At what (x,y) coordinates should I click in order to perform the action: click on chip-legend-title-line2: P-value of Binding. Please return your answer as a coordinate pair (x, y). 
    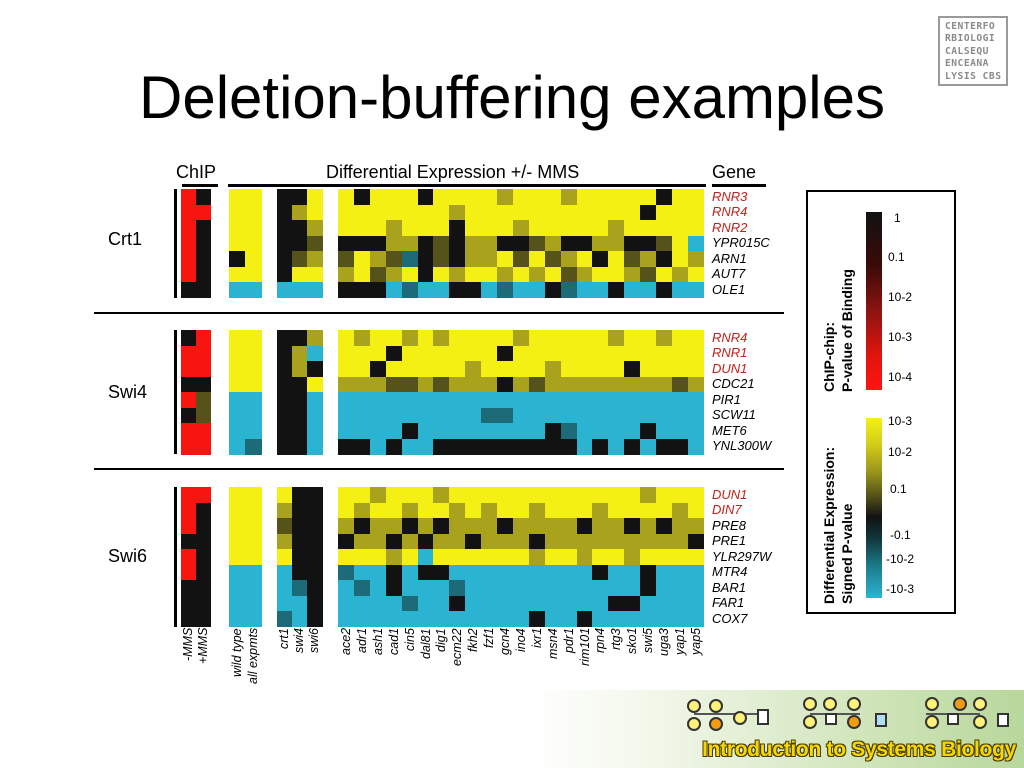
    Looking at the image, I should click on (847, 330).